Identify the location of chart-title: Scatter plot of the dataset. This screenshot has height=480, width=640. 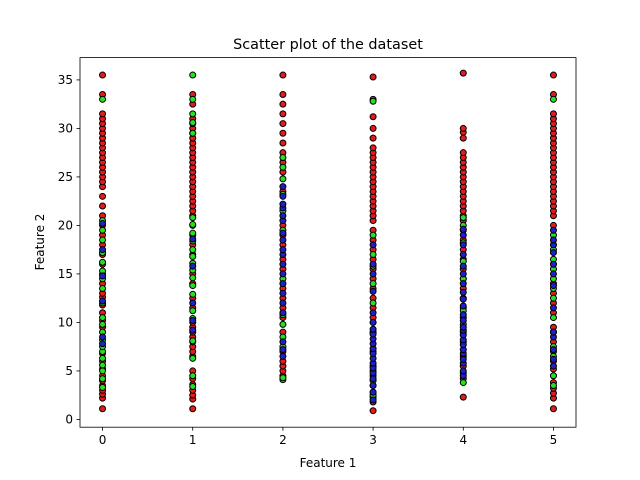
(328, 45).